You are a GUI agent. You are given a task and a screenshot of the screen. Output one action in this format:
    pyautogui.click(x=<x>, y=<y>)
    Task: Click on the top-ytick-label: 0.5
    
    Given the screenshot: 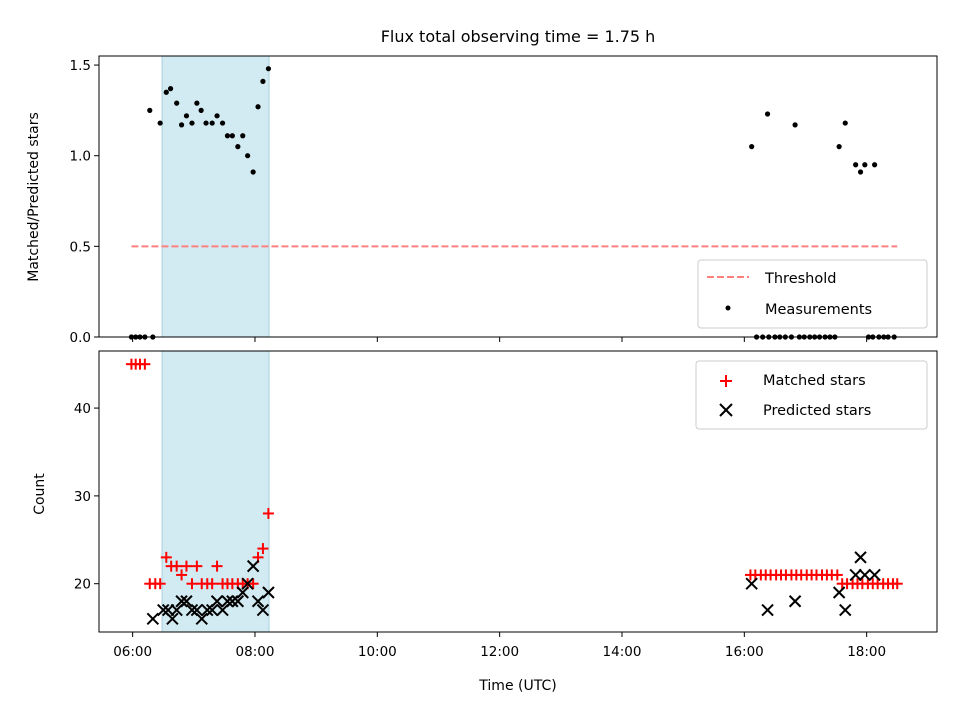 What is the action you would take?
    pyautogui.click(x=80, y=247)
    